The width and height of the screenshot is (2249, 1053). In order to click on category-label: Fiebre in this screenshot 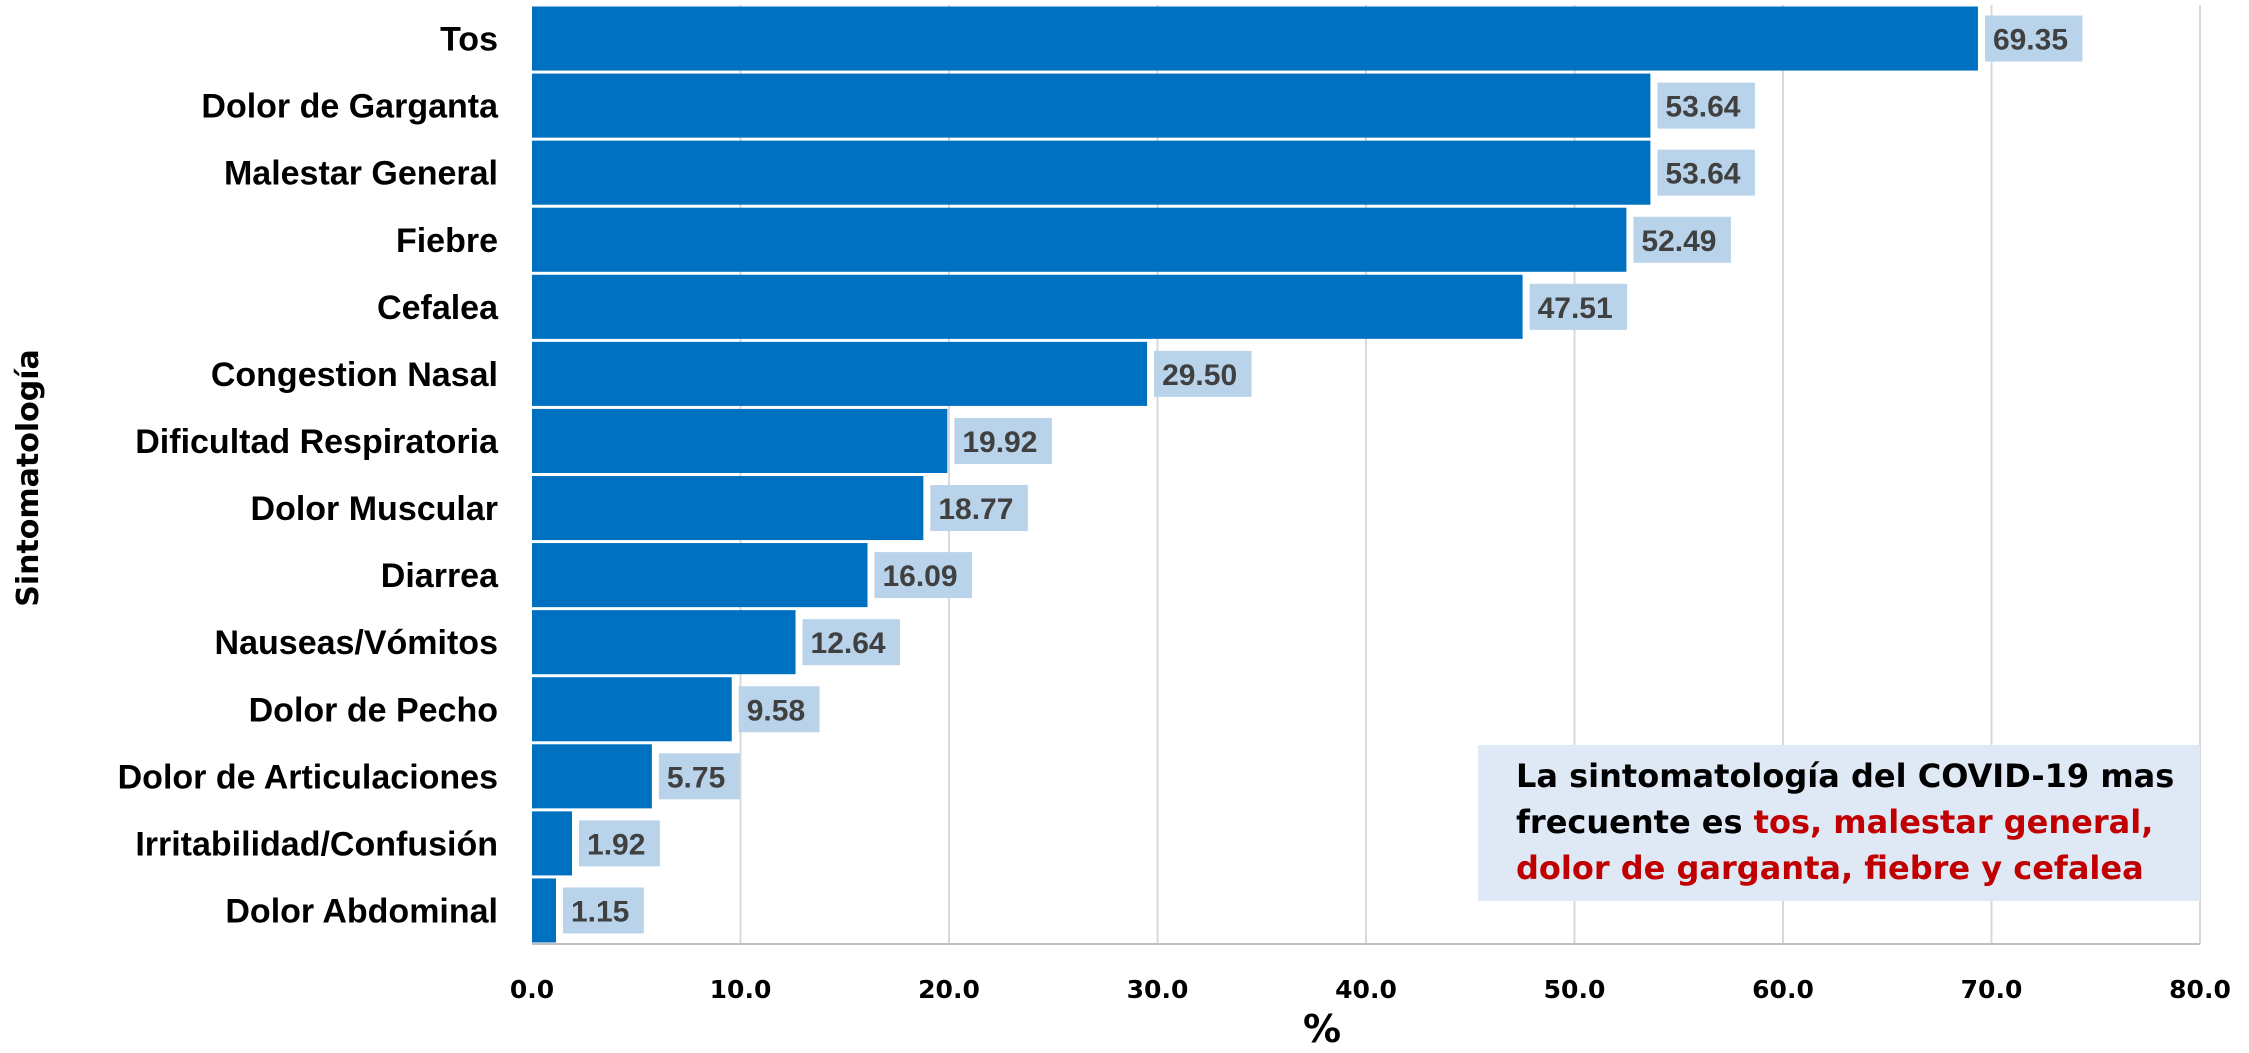, I will do `click(447, 241)`.